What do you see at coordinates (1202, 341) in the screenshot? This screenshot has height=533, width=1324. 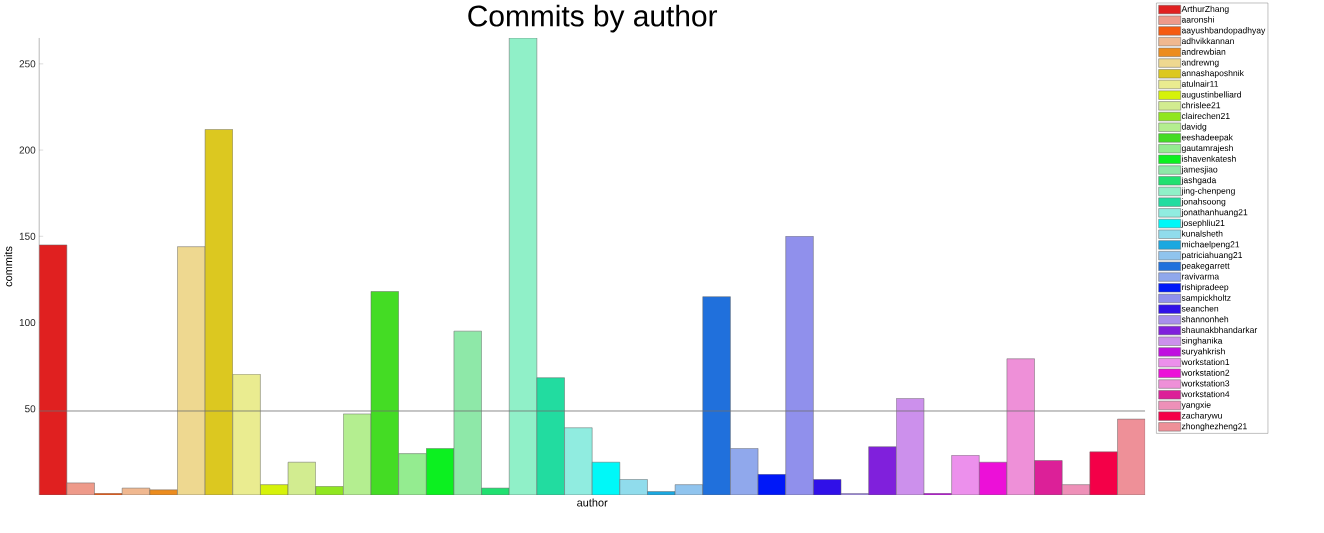 I see `legend-label: singhanika` at bounding box center [1202, 341].